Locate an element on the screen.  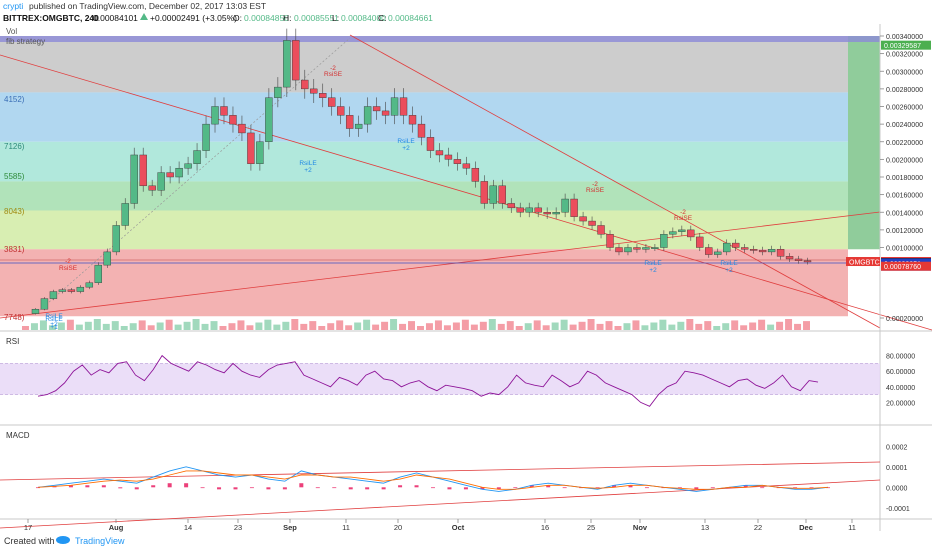
macd-trendline-lower is located at coordinates (440, 504).